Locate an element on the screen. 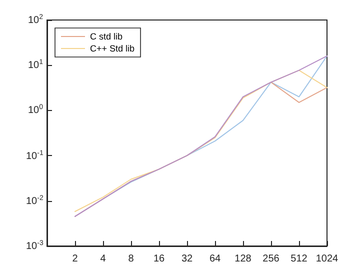 Image resolution: width=361 pixels, height=278 pixels. x-tick-label: 32 is located at coordinates (187, 259).